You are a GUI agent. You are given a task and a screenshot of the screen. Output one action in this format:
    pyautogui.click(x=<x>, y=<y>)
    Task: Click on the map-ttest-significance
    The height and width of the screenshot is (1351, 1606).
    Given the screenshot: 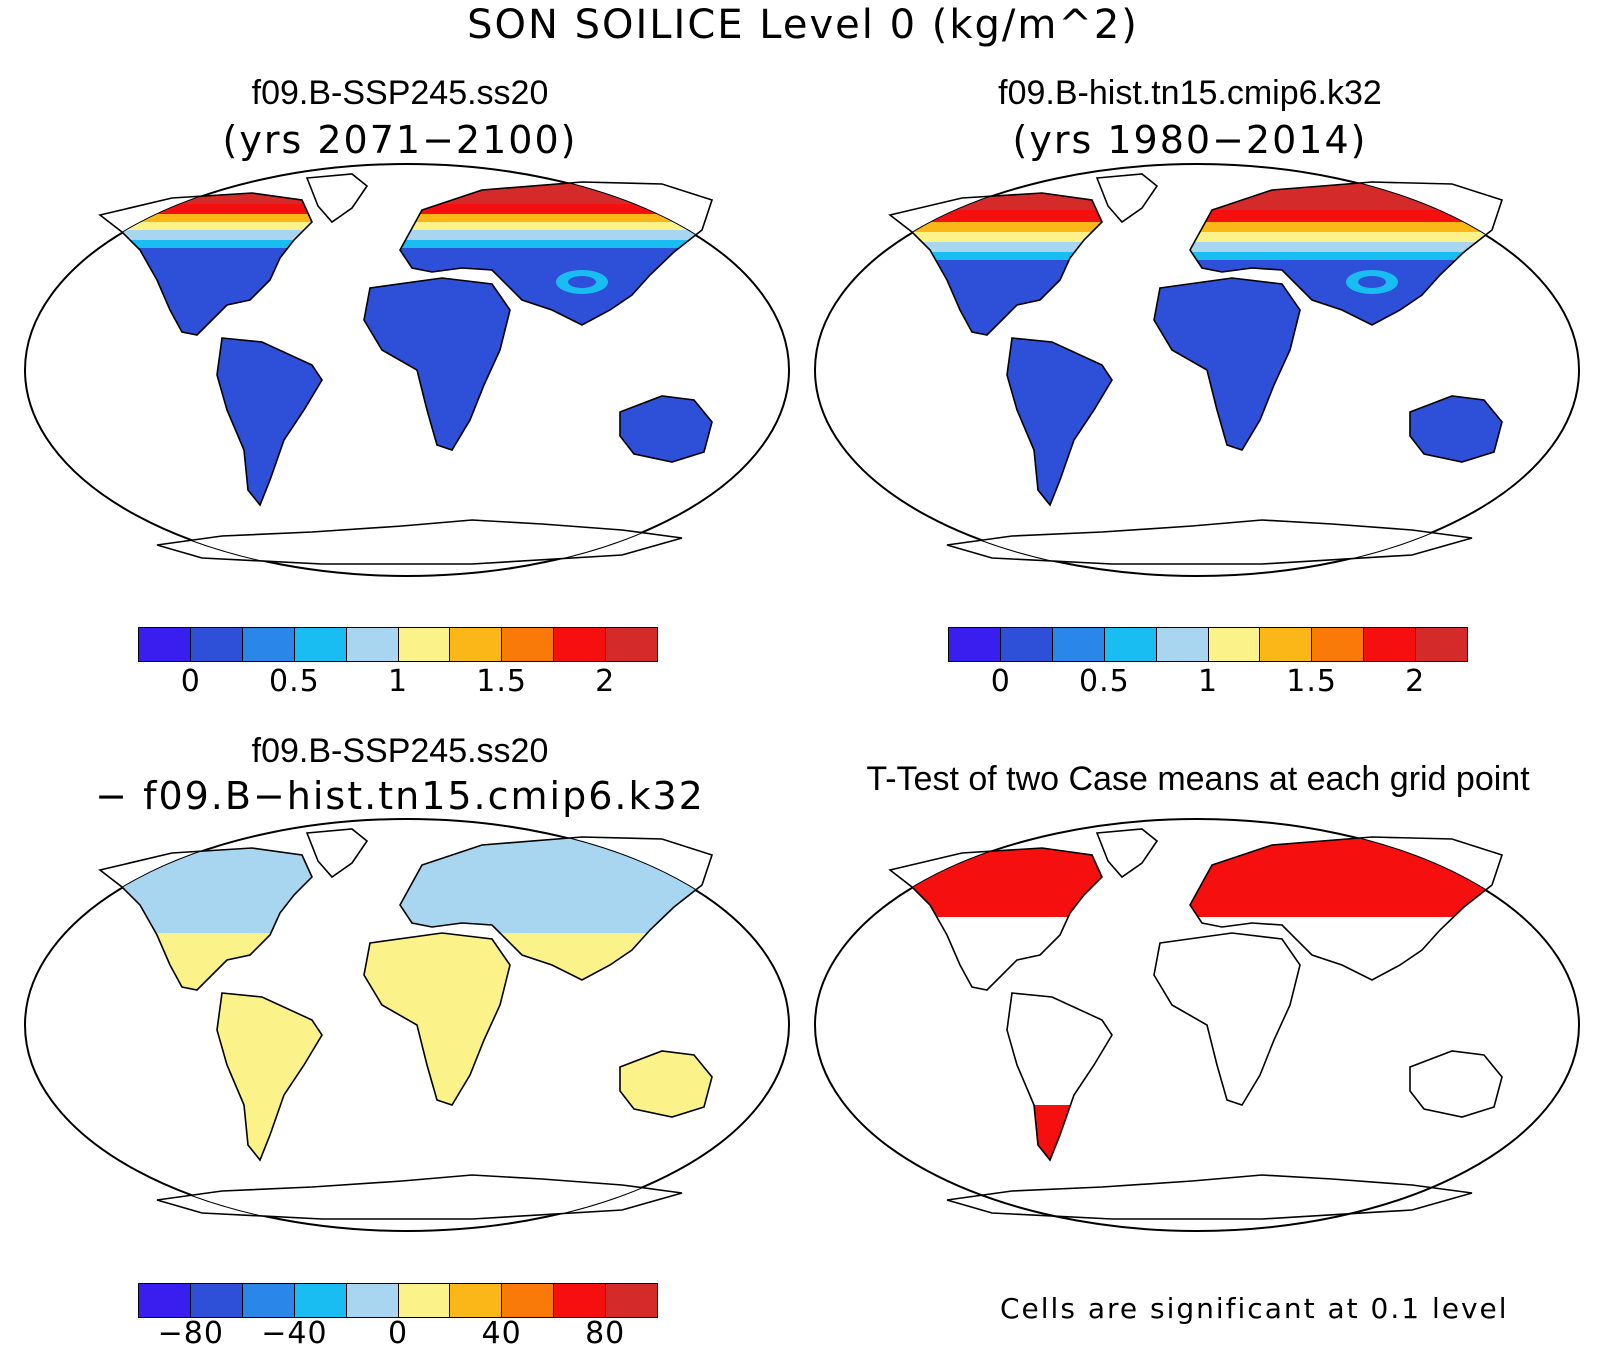 What is the action you would take?
    pyautogui.click(x=1197, y=1025)
    